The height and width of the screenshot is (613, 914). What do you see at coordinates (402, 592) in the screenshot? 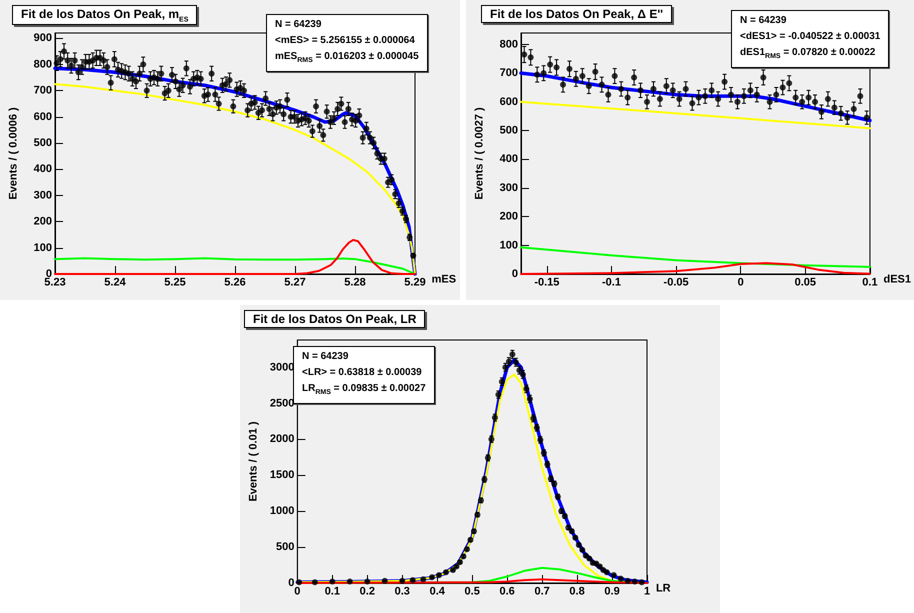
I see `x-tick-label: 0.3` at bounding box center [402, 592].